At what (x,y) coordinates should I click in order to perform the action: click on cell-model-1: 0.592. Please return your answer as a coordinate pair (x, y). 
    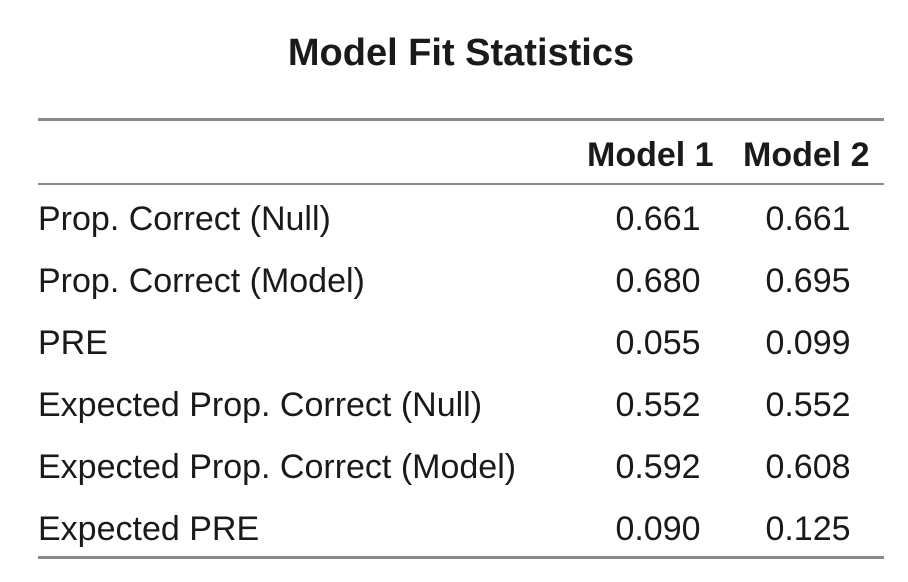
    Looking at the image, I should click on (658, 467).